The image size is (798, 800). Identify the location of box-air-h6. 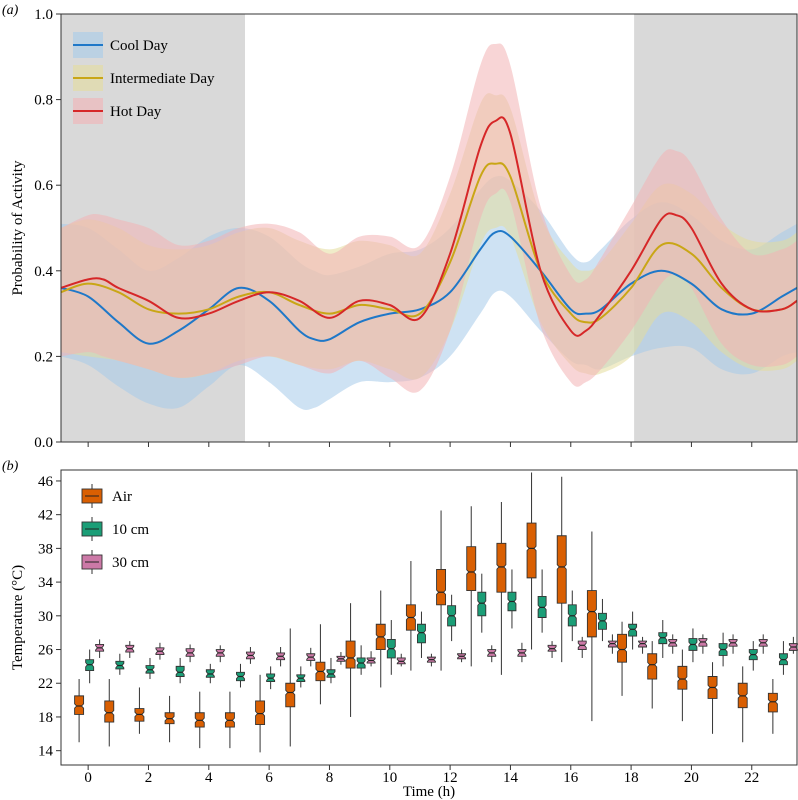
(260, 713).